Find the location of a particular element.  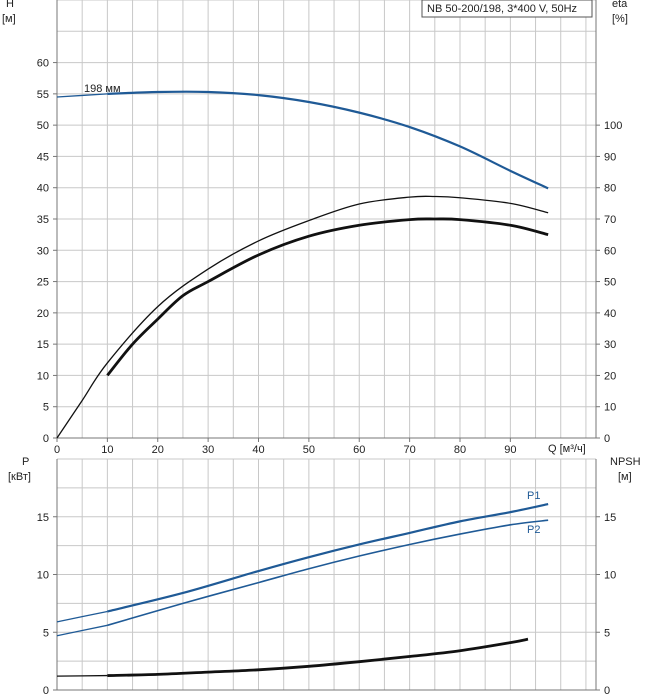

eta-tick-label: 70 is located at coordinates (610, 220).